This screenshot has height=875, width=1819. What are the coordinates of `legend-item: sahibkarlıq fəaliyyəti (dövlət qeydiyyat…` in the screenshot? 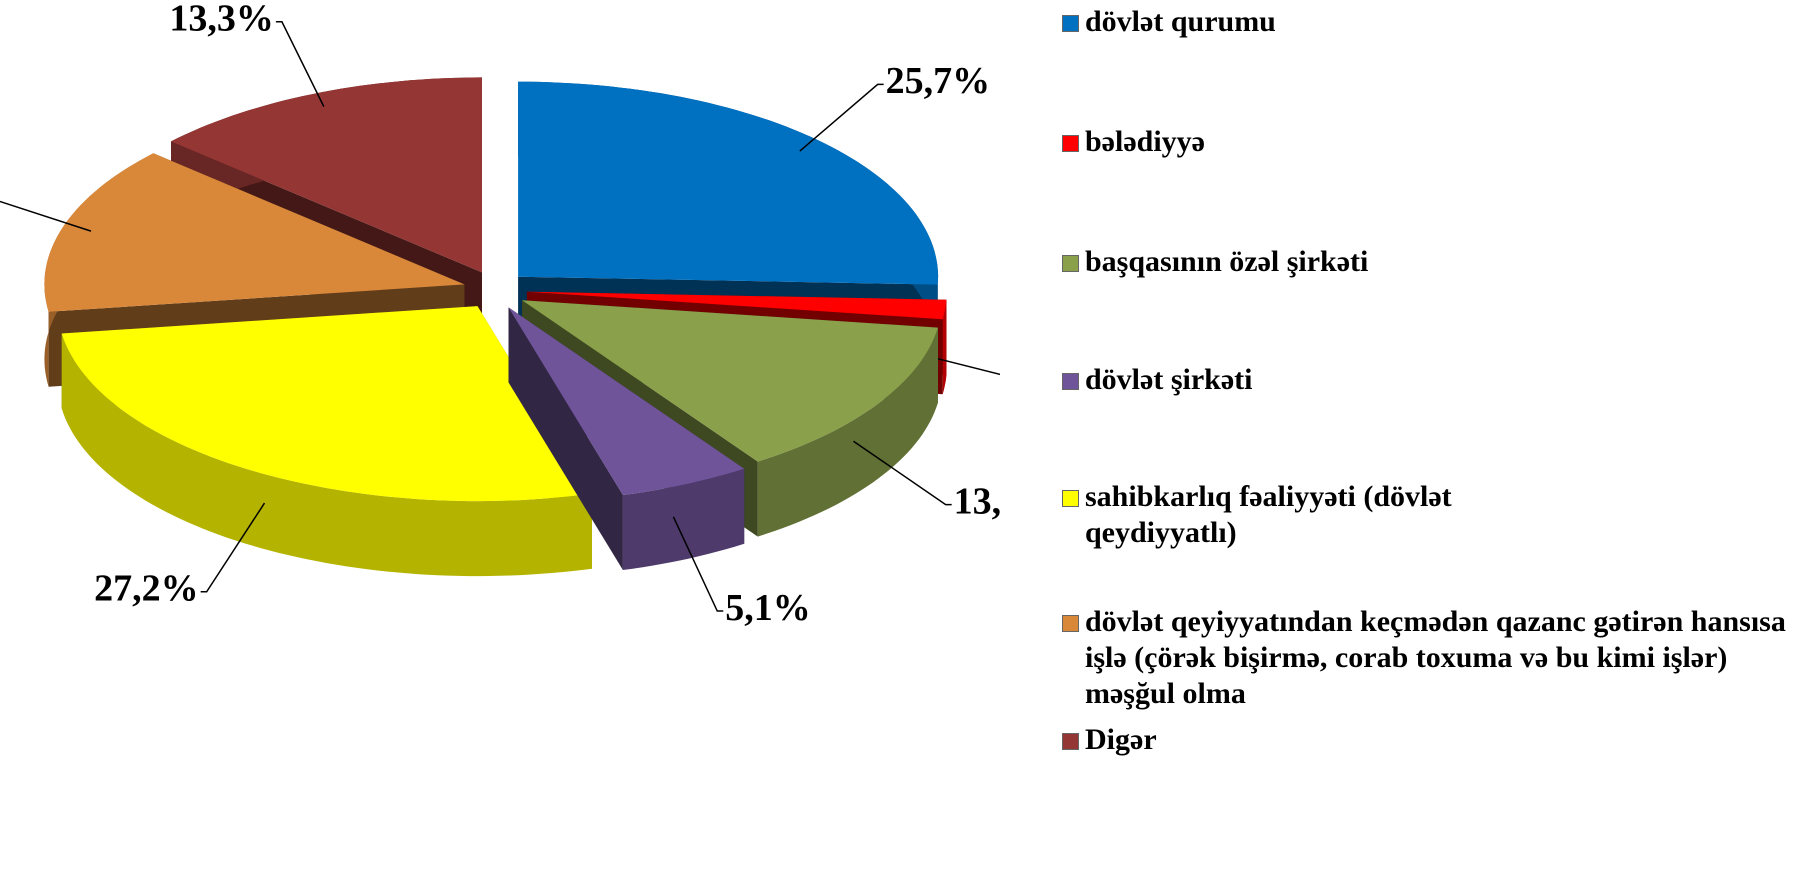 It's located at (1297, 515).